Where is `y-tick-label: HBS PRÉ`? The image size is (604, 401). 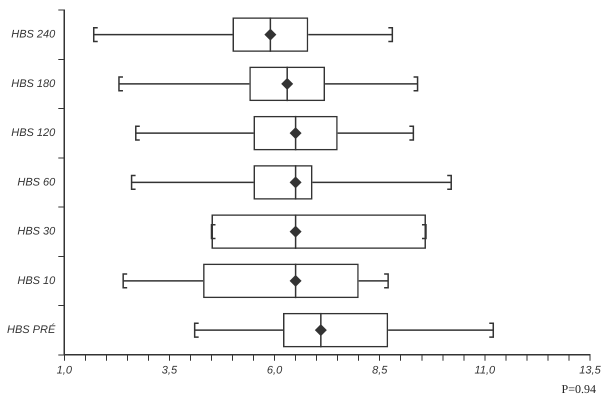 y-tick-label: HBS PRÉ is located at coordinates (31, 329).